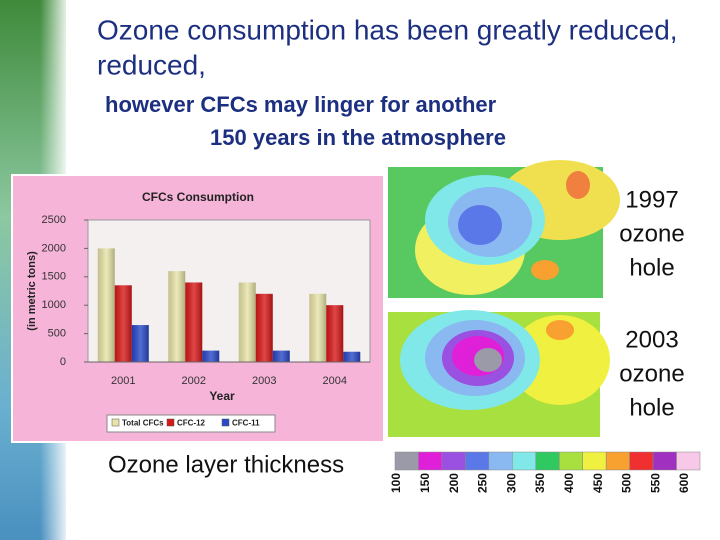 Image resolution: width=720 pixels, height=540 pixels. I want to click on scale-tick-label: 300, so click(511, 483).